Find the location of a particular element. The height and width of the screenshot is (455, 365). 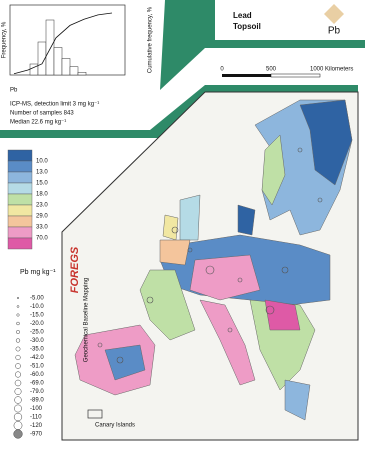

symbol-legend-label: -20.0 is located at coordinates (37, 324).